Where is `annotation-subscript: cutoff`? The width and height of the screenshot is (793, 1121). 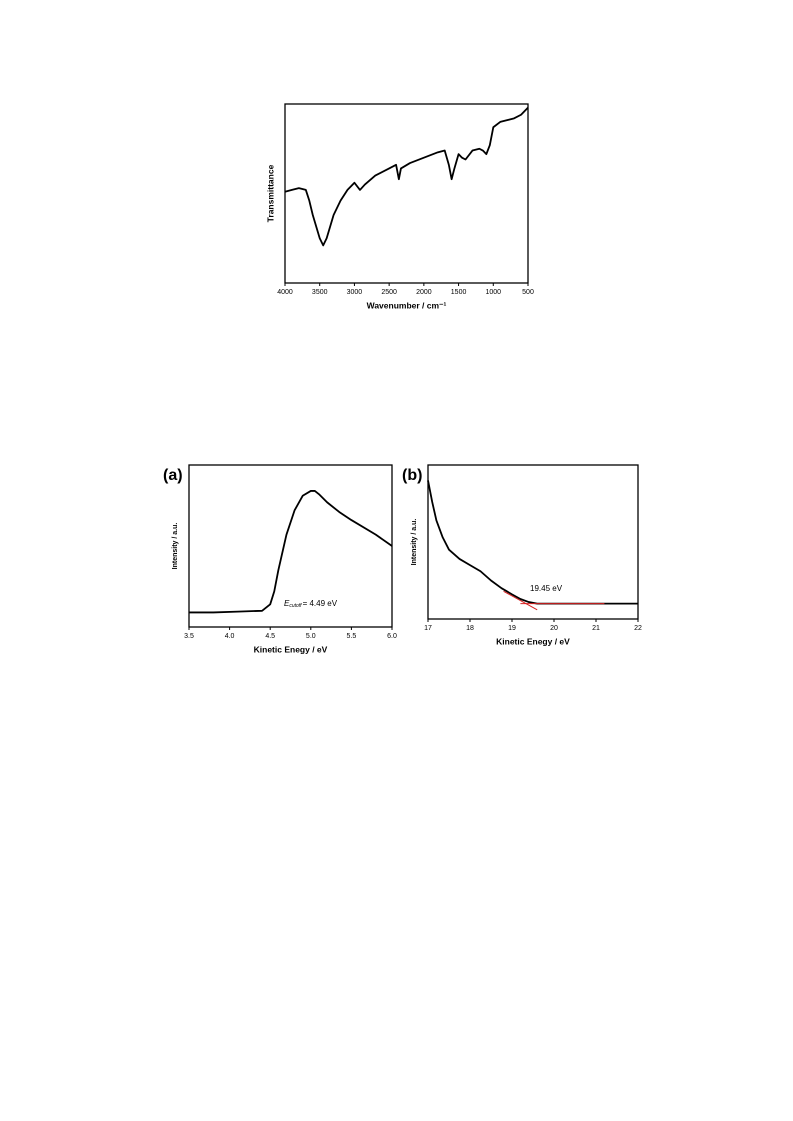 annotation-subscript: cutoff is located at coordinates (295, 606).